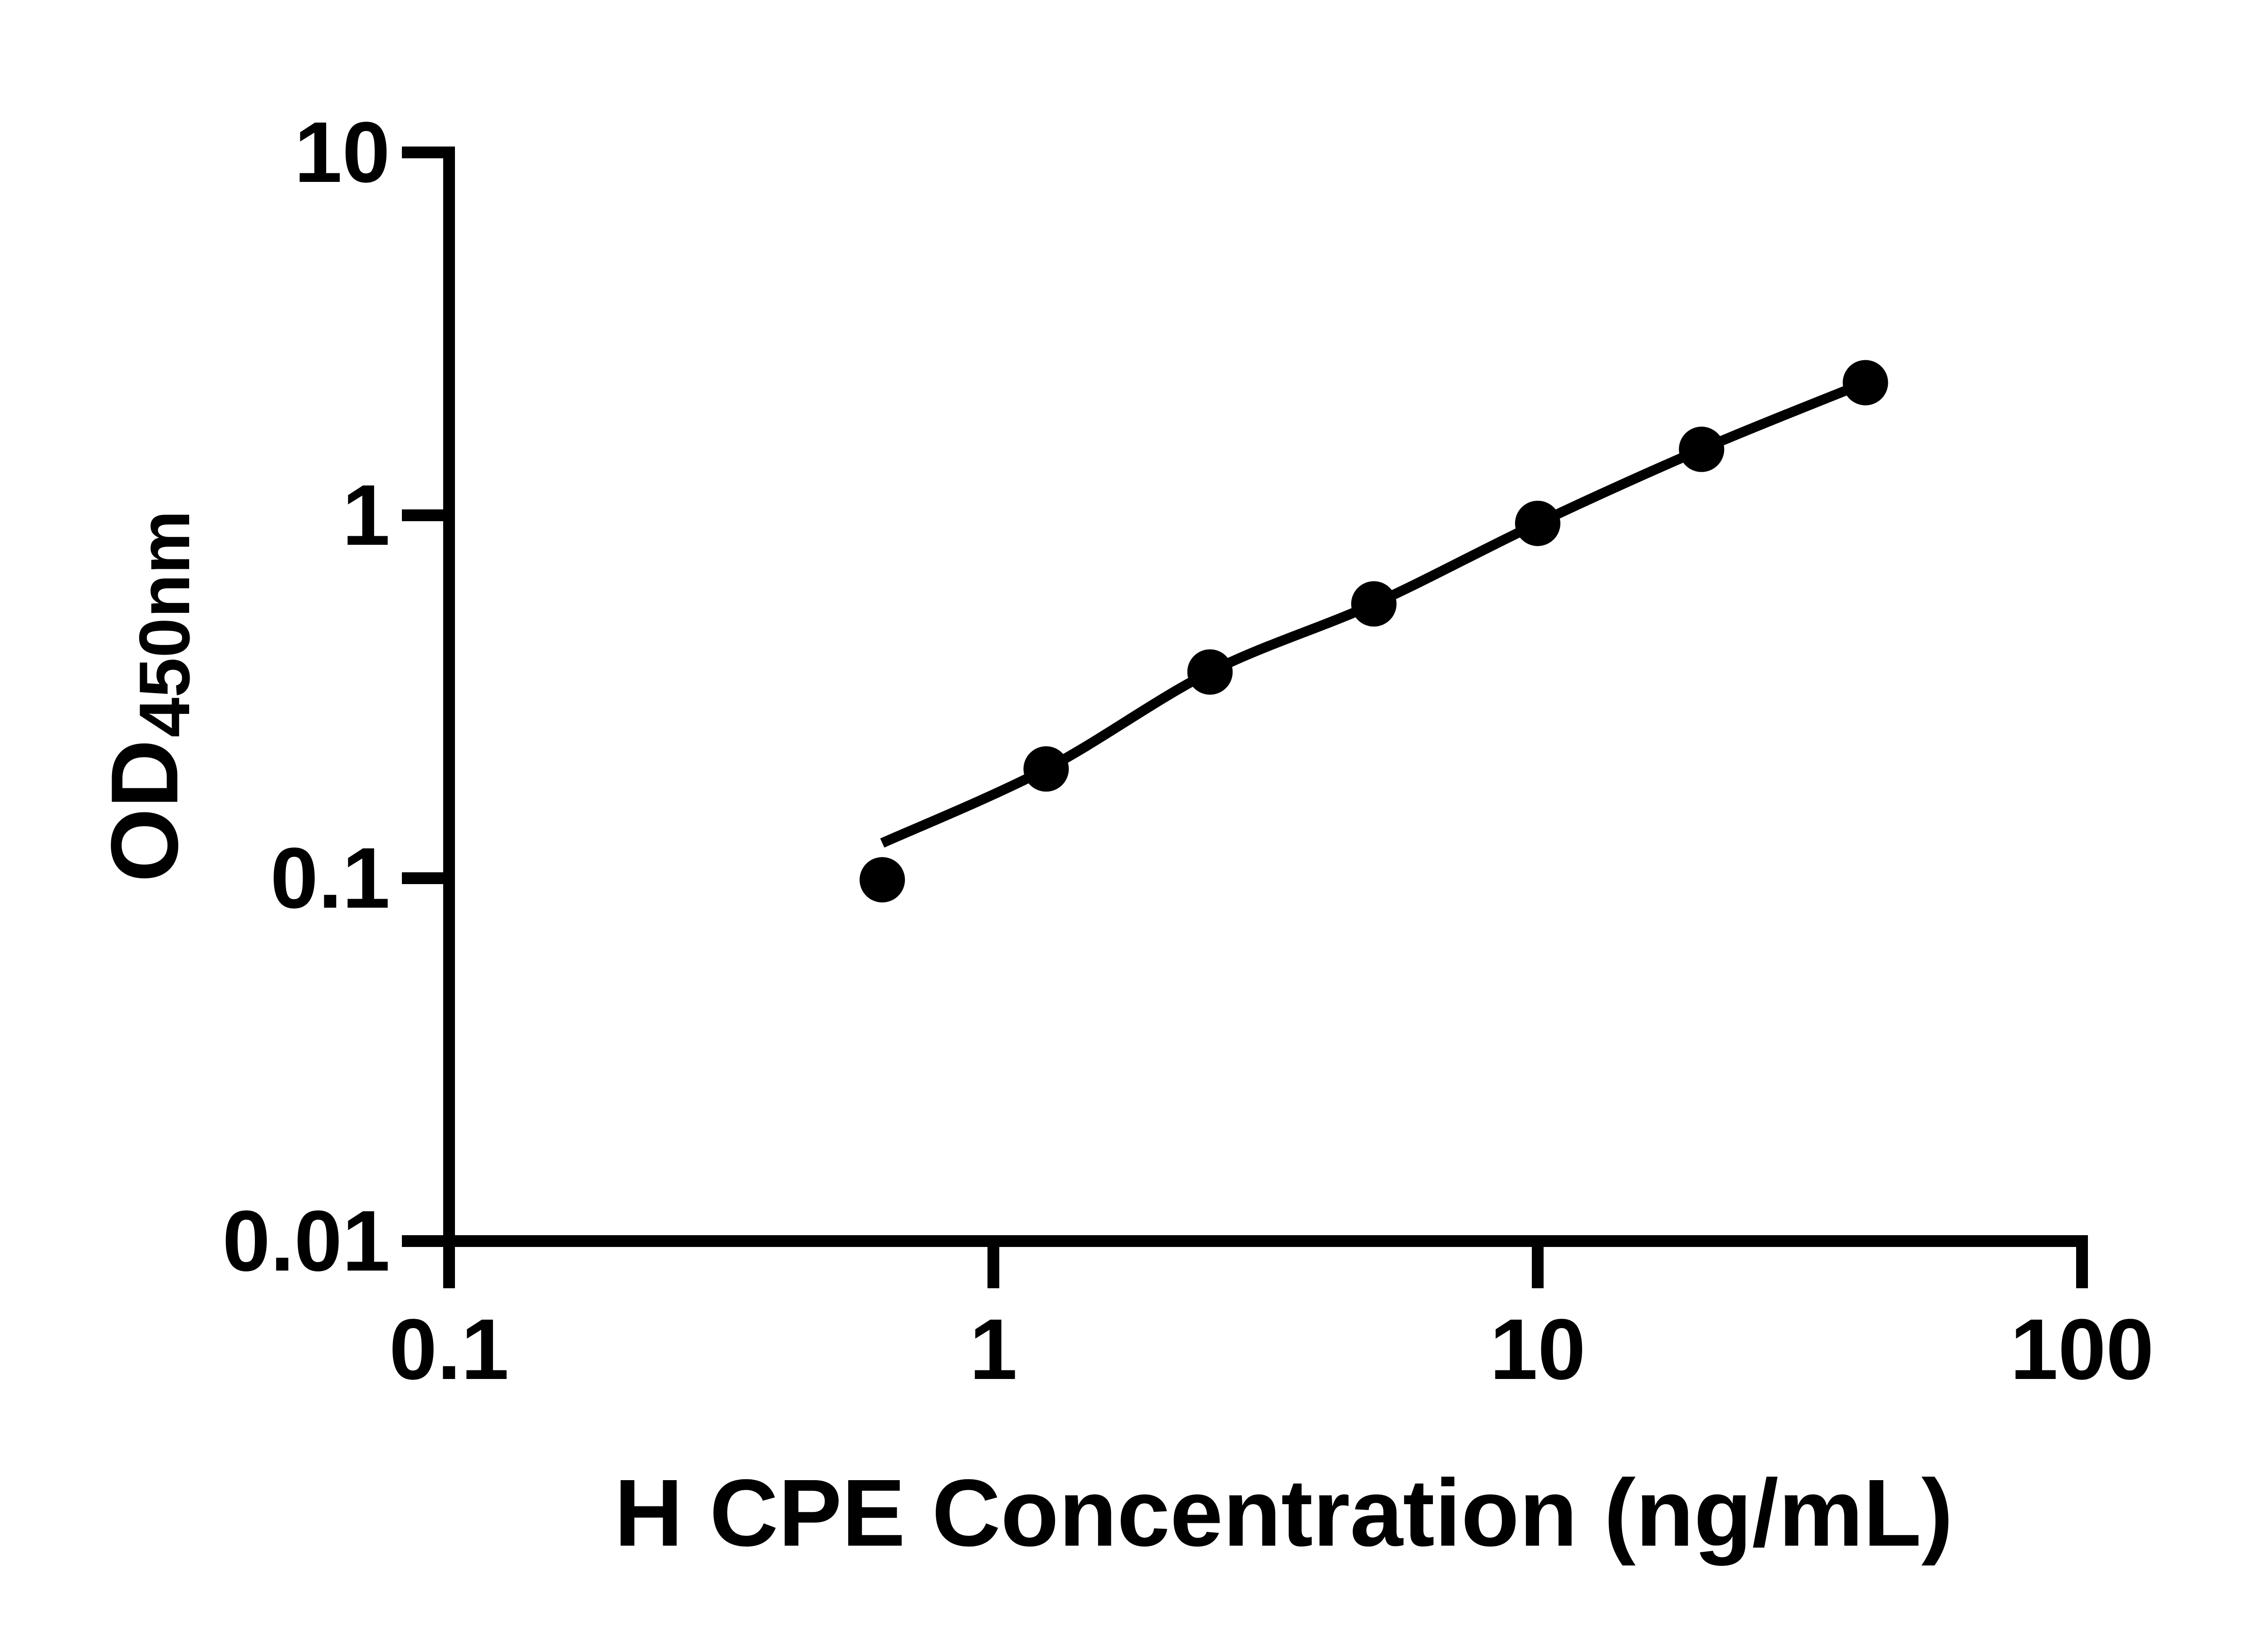 The height and width of the screenshot is (1633, 2268). I want to click on x-tick-label: 1, so click(993, 1349).